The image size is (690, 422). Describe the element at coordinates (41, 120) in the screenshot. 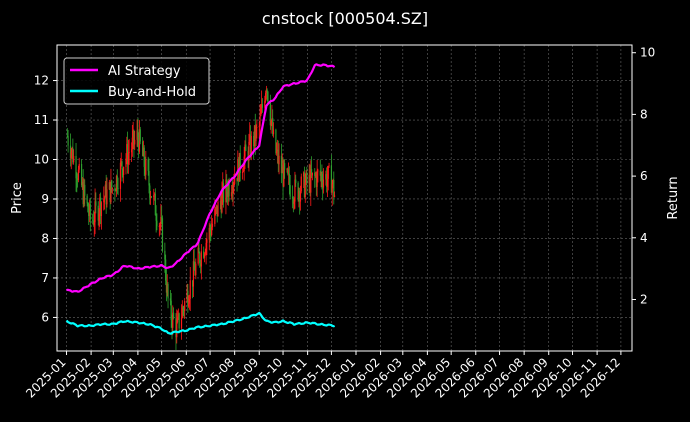

I see `y-left-tick-label: 11` at that location.